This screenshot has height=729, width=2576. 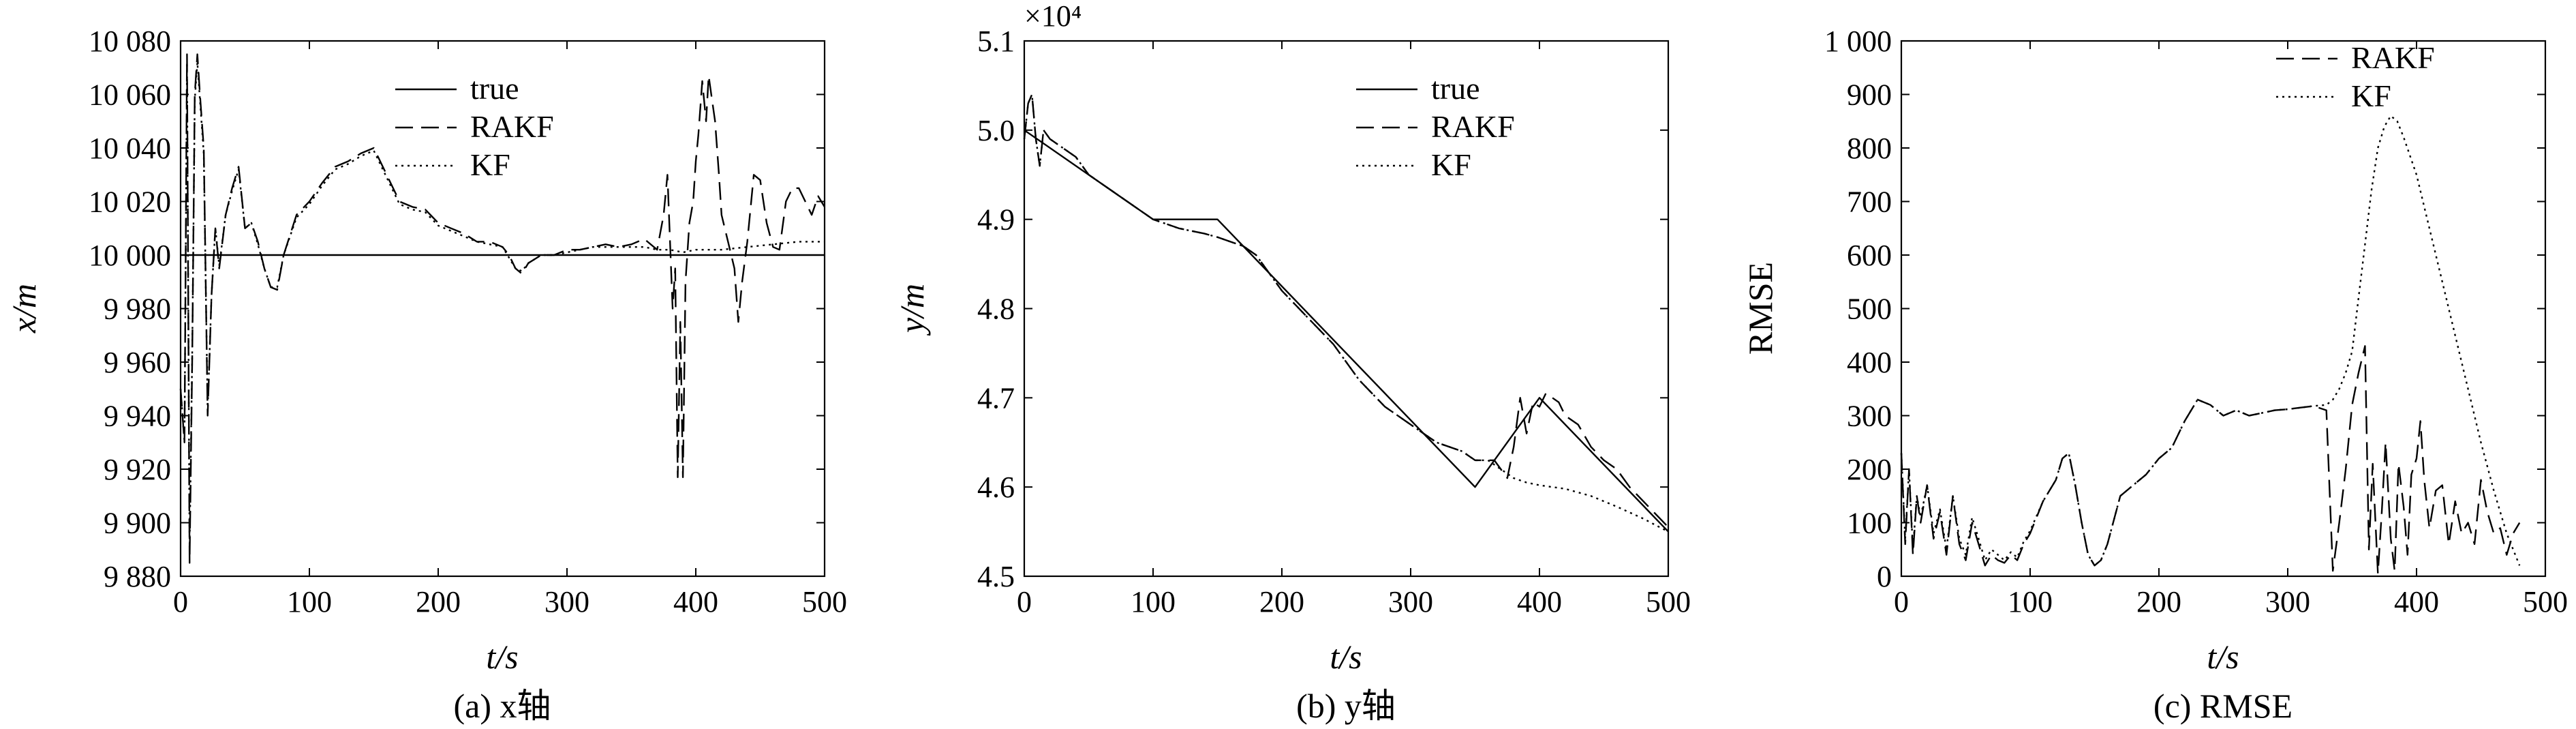 I want to click on y-tick-label: 9 900, so click(x=137, y=523).